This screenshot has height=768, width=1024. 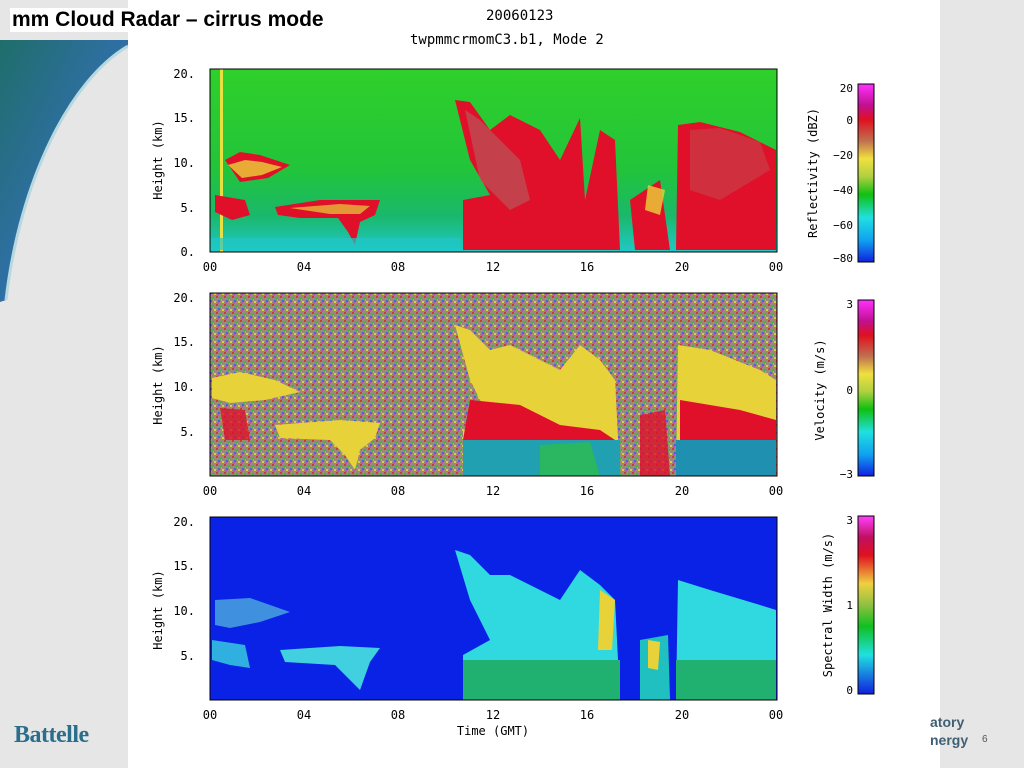 What do you see at coordinates (843, 155) in the screenshot?
I see `cb1-tick: −20` at bounding box center [843, 155].